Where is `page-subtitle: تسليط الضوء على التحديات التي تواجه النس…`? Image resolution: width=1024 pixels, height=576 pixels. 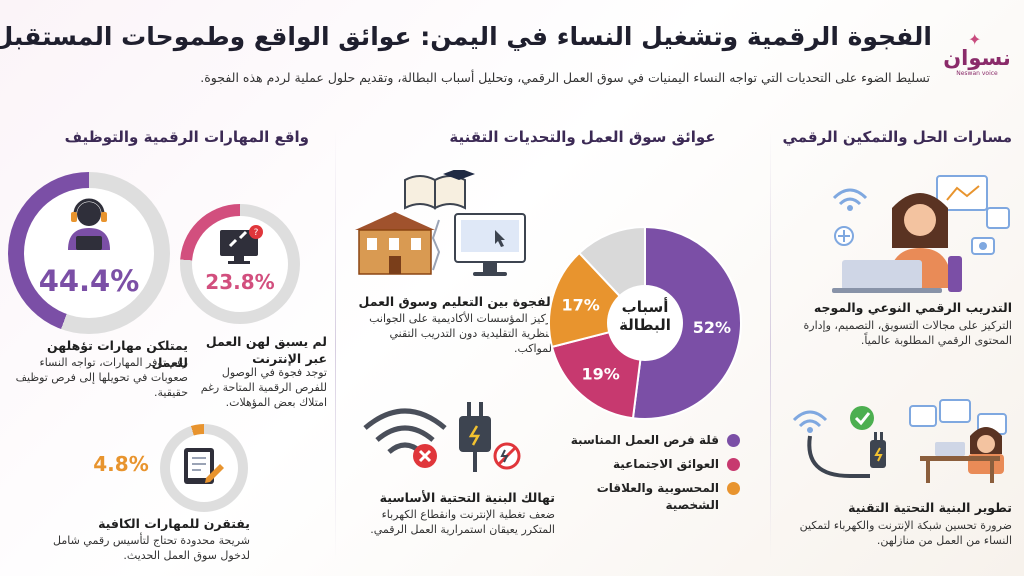 page-subtitle: تسليط الضوء على التحديات التي تواجه النس… is located at coordinates (565, 77).